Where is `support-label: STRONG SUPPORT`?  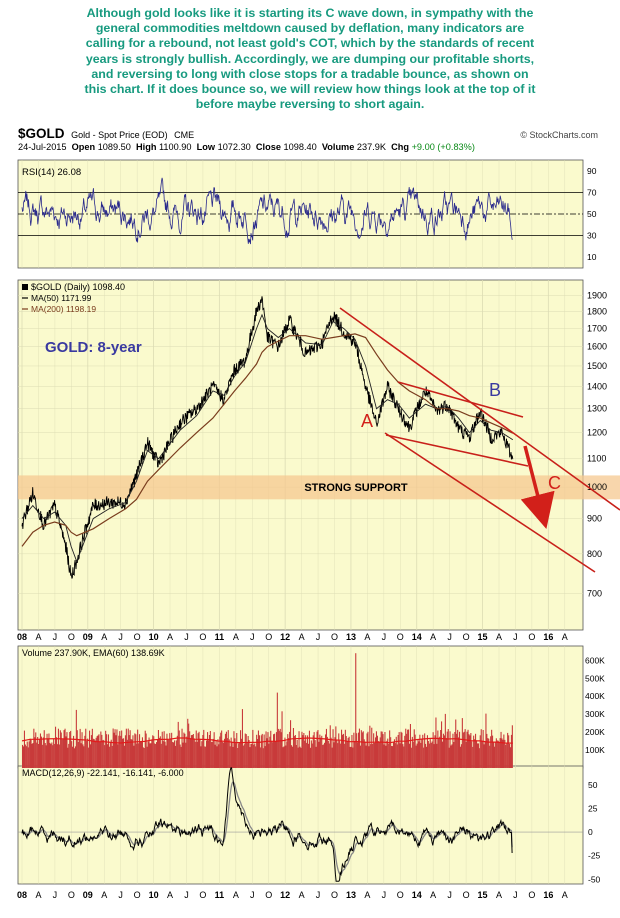 support-label: STRONG SUPPORT is located at coordinates (356, 488).